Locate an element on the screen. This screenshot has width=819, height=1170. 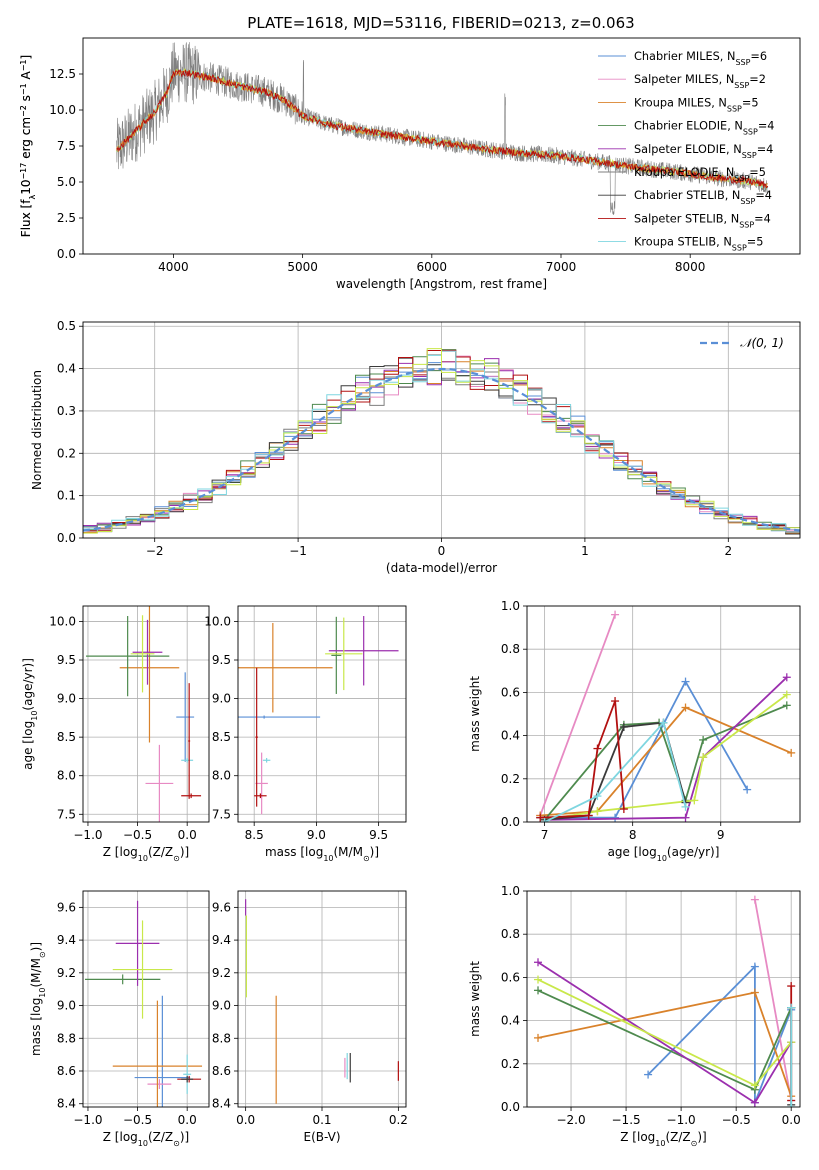
x-axis-label-part: (Z/Z is located at coordinates (160, 1137).